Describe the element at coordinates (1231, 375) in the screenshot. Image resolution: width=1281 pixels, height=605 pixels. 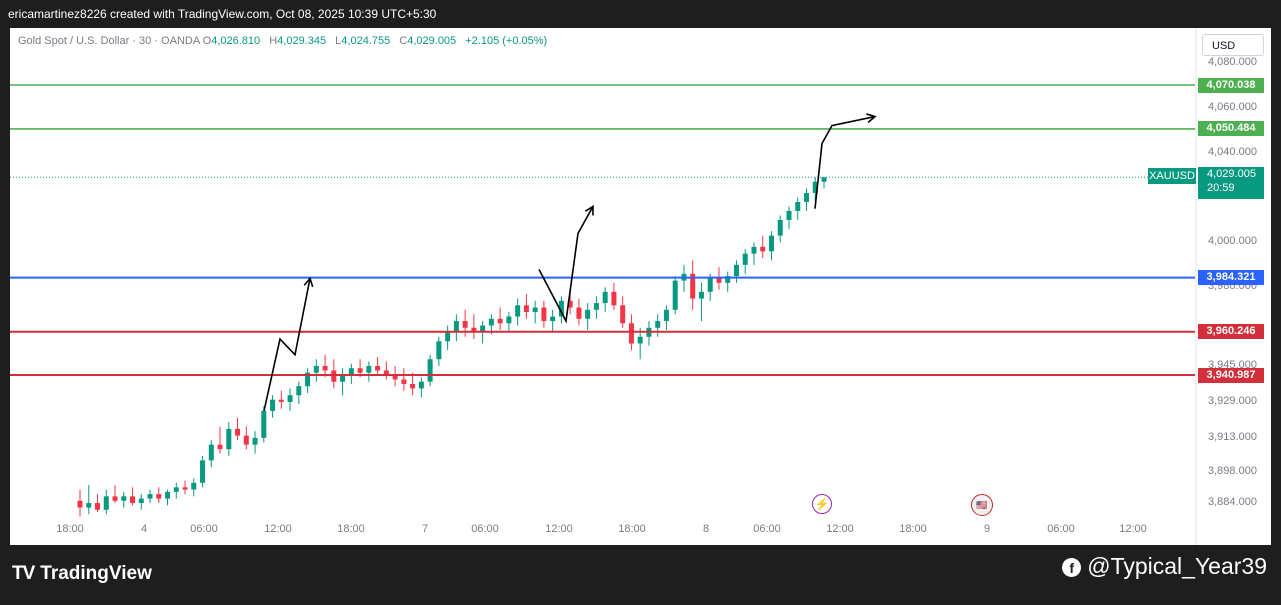
I see `level-price-badge: 3,940.987` at that location.